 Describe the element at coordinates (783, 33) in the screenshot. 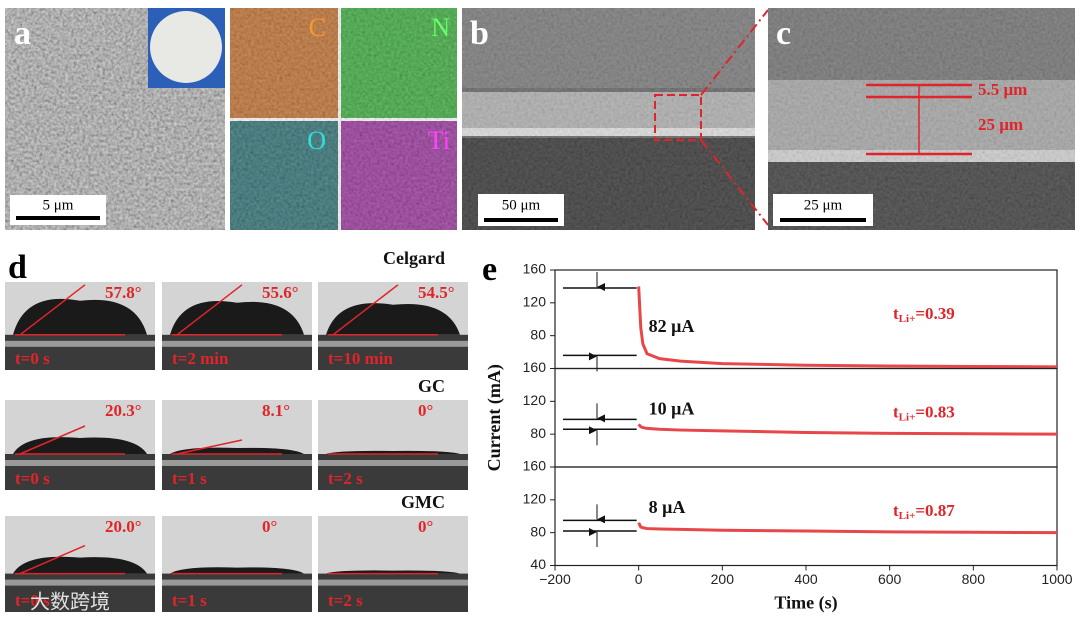

I see `panel-label: c` at that location.